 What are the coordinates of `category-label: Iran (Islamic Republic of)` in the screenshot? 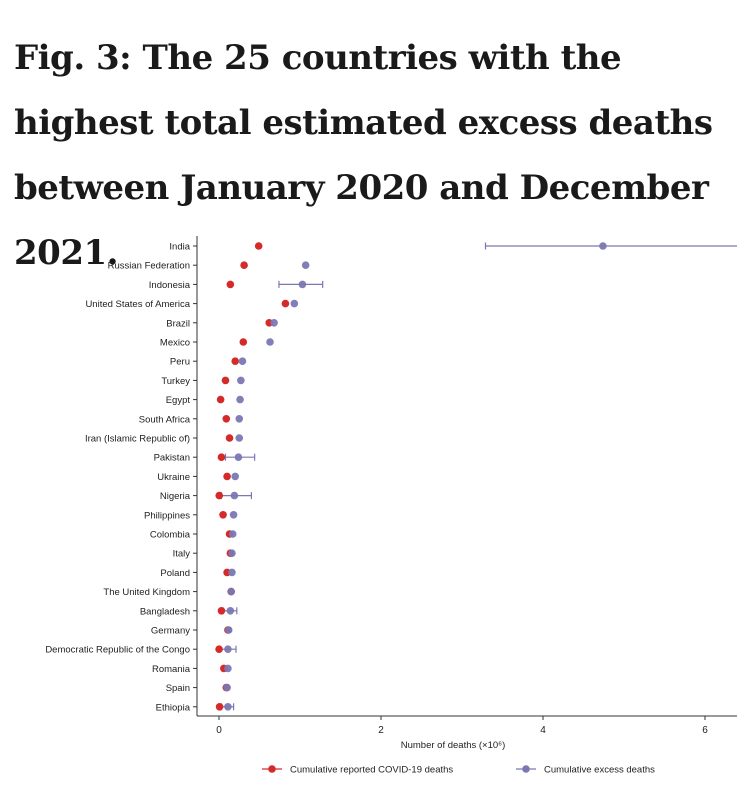 It's located at (137, 439).